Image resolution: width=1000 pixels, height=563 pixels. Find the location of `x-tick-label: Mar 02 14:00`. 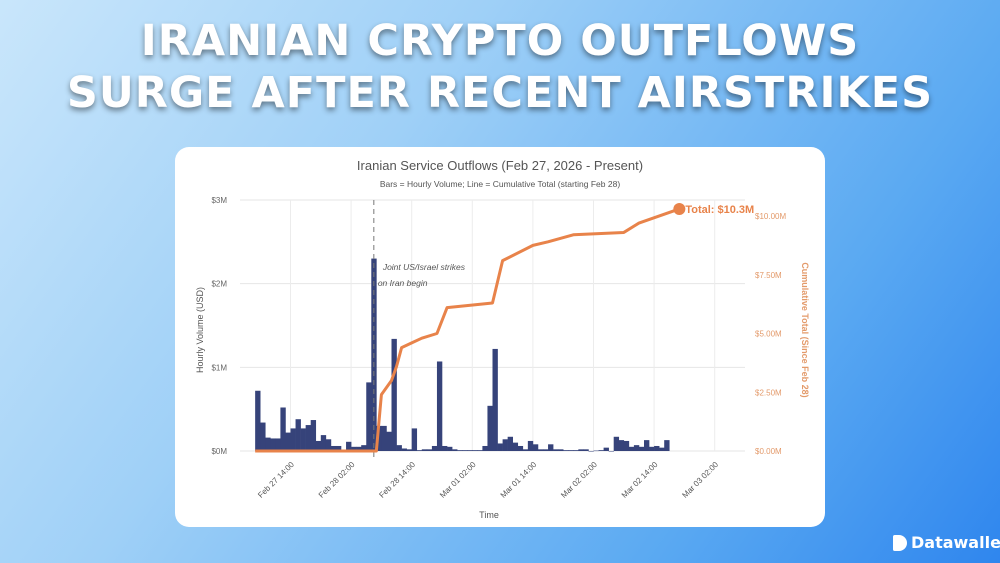

x-tick-label: Mar 02 14:00 is located at coordinates (640, 480).